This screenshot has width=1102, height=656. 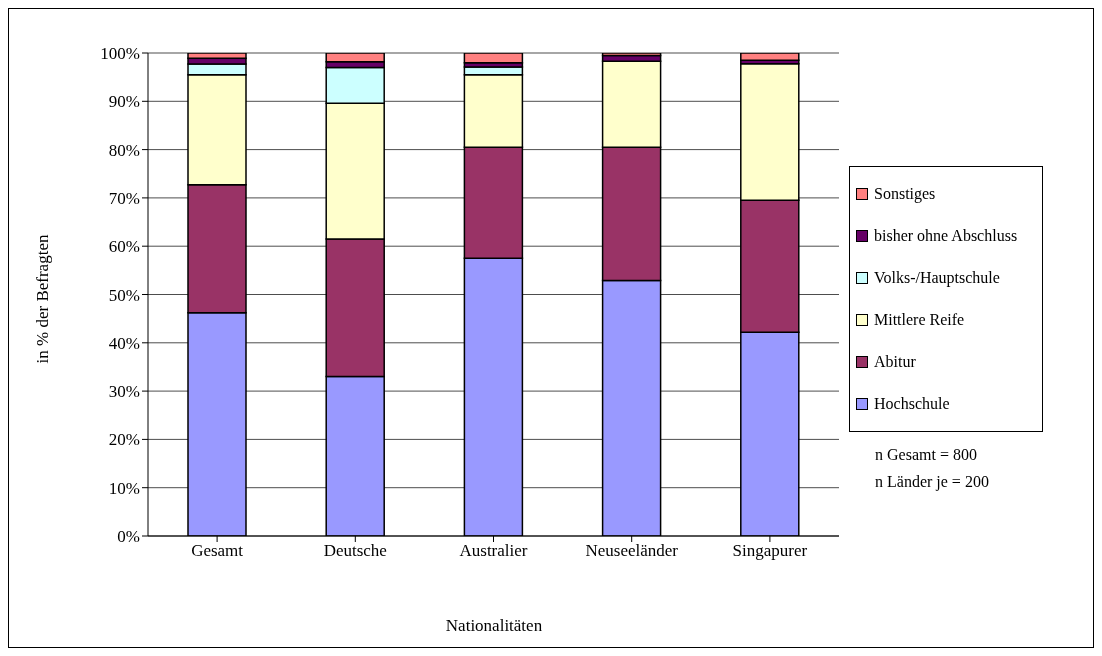 What do you see at coordinates (632, 551) in the screenshot?
I see `x-tick-label: Neuseeländer` at bounding box center [632, 551].